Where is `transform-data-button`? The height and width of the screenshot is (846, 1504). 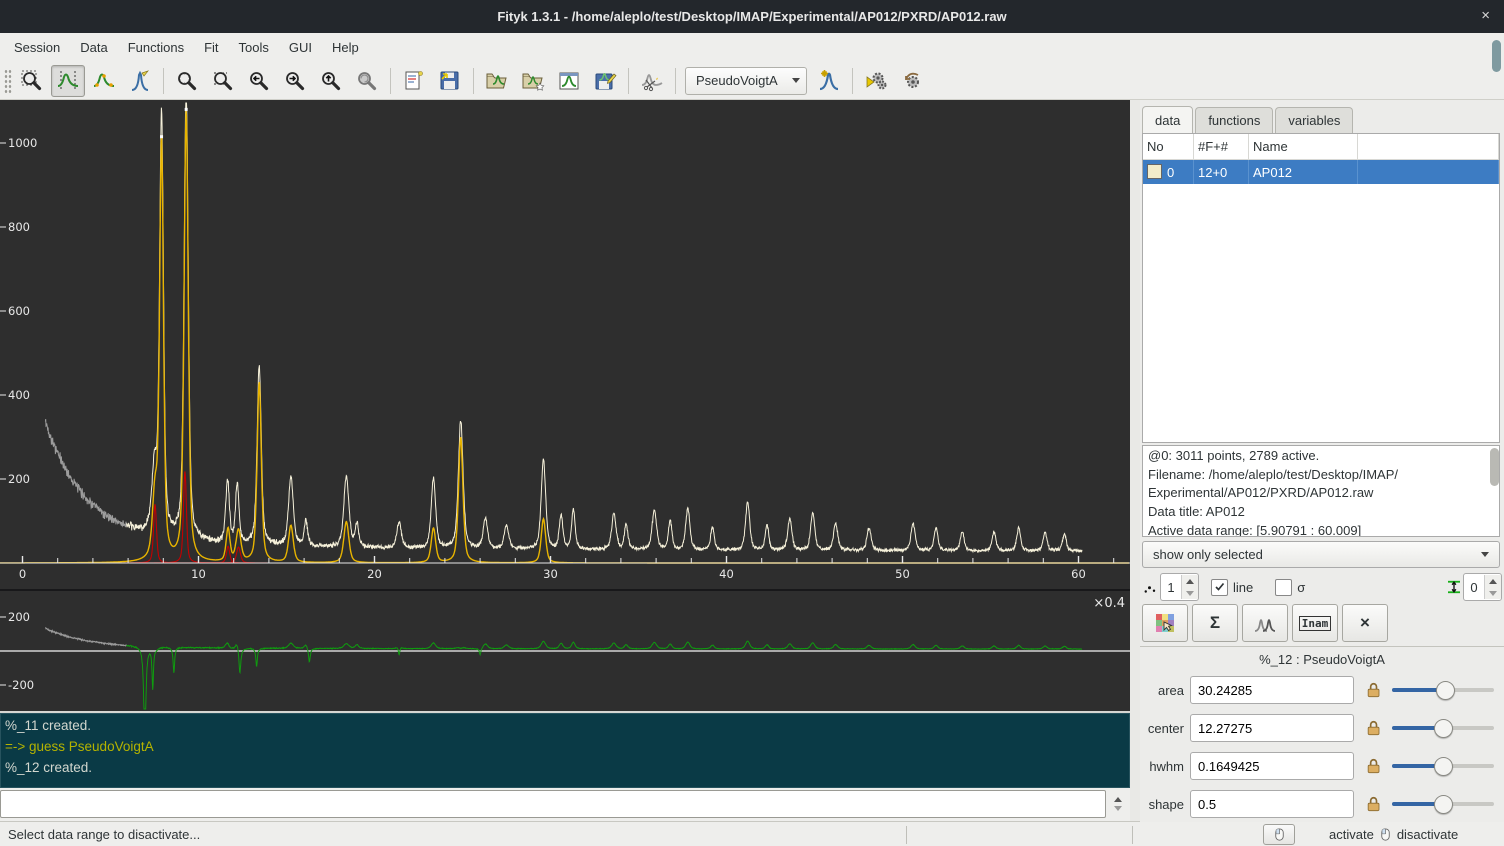 transform-data-button is located at coordinates (652, 81).